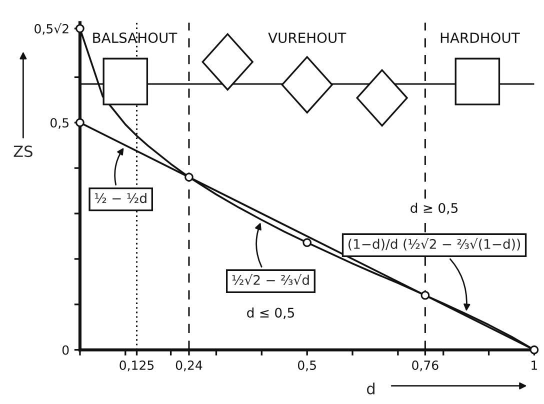 This screenshot has width=544, height=404. I want to click on x-tick-label: 0,125, so click(137, 366).